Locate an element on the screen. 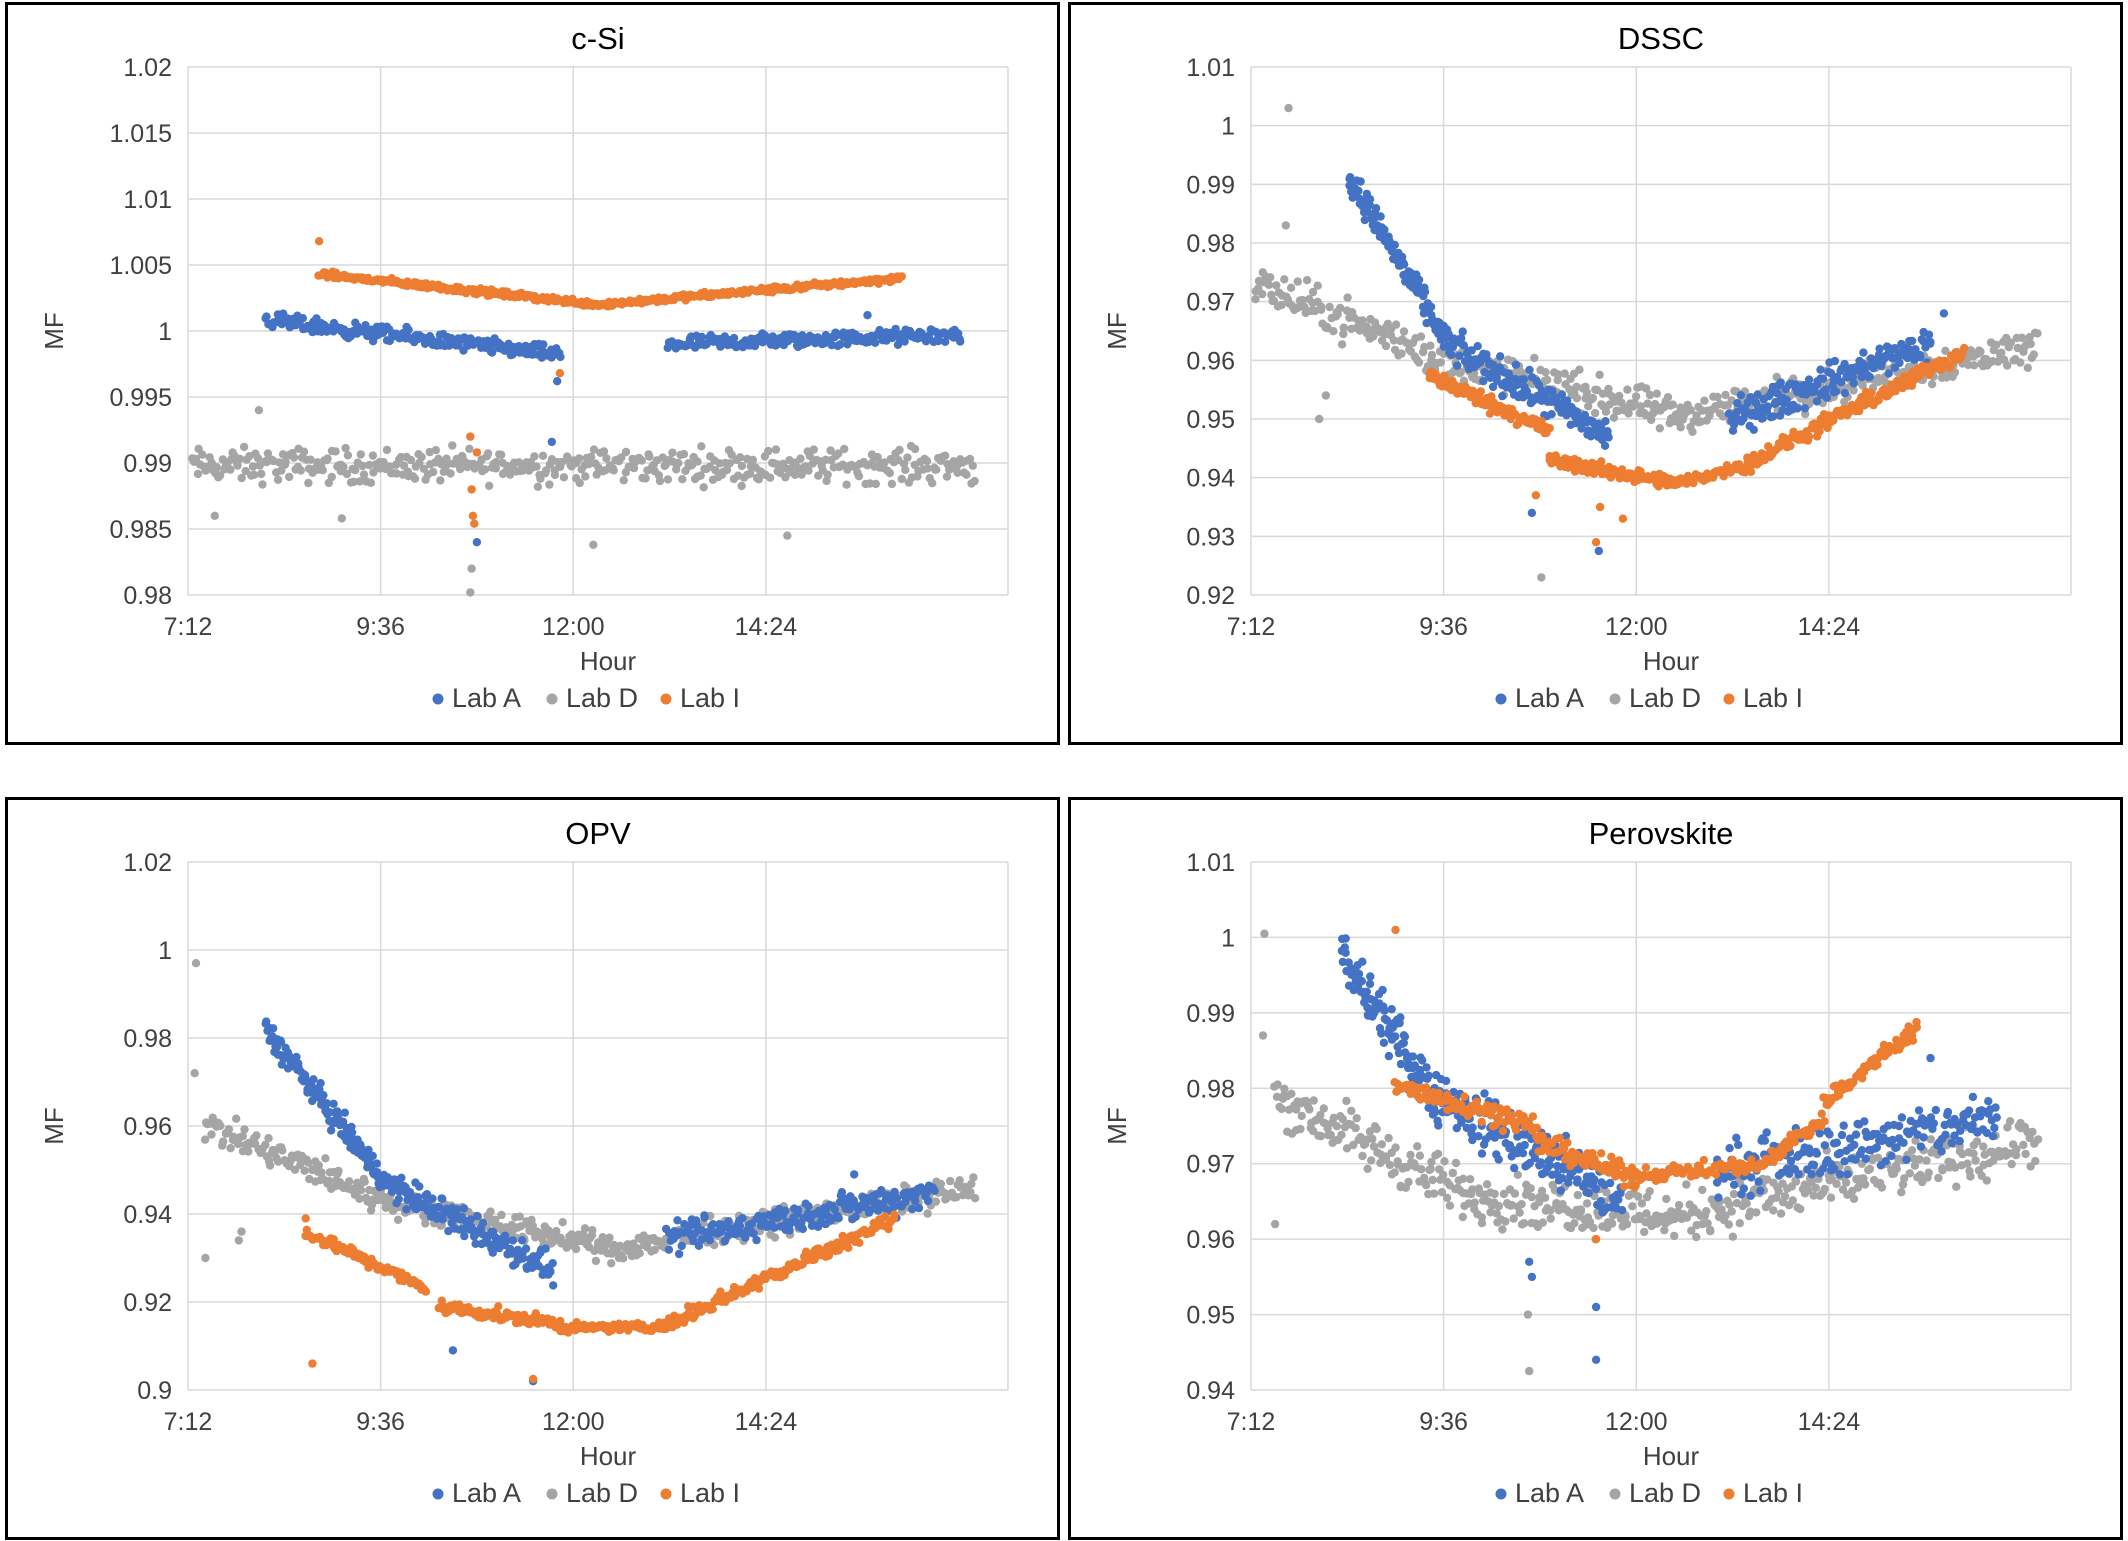  x-tick-label: 7:12 is located at coordinates (188, 627).